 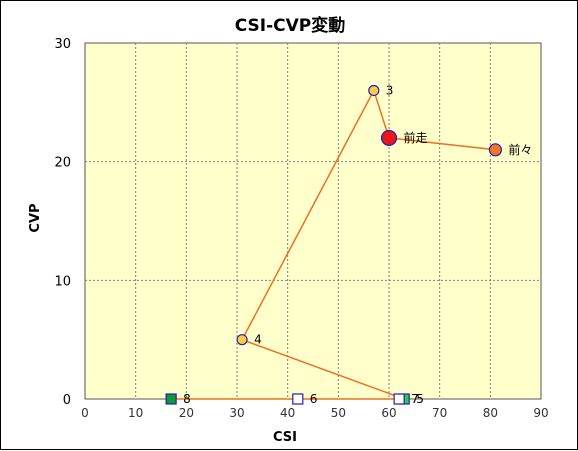 I want to click on data-point-前走, so click(x=389, y=138).